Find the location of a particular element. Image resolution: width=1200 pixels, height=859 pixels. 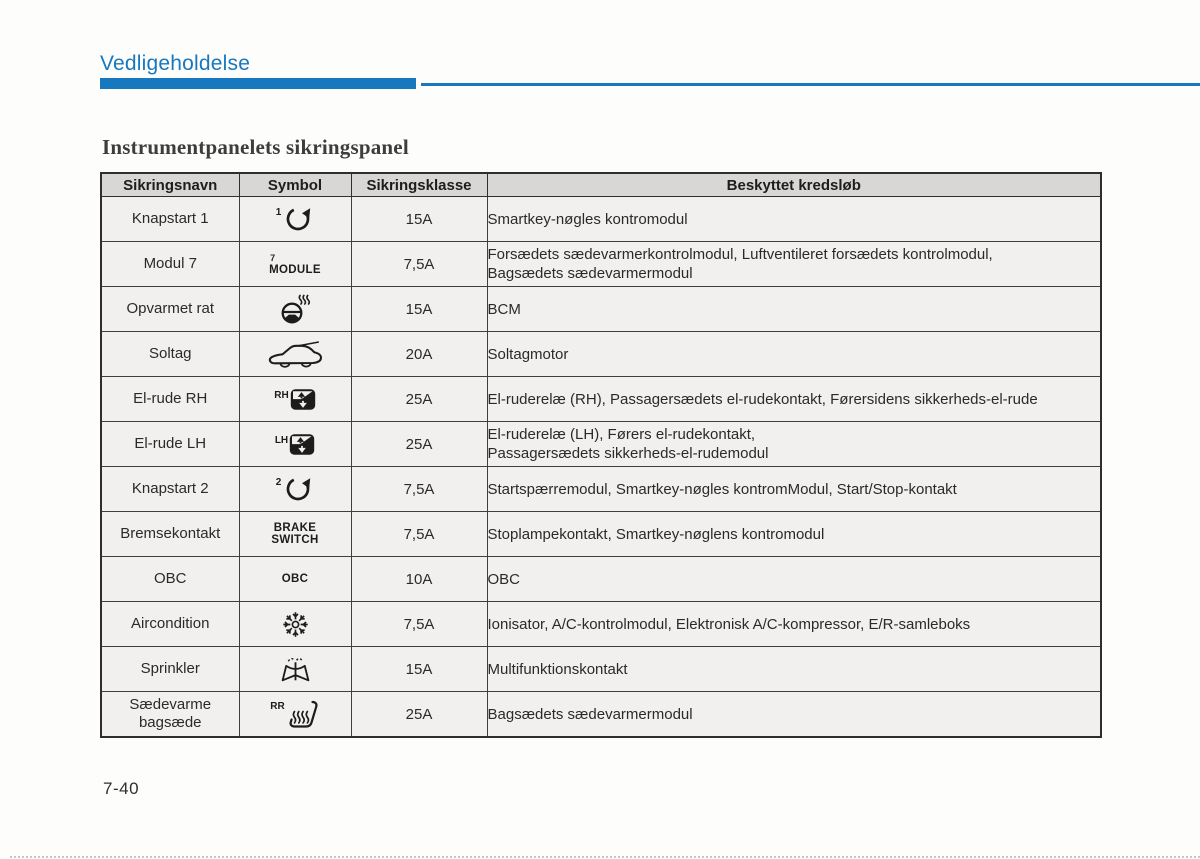

circuit-cell: Bagsædets sædevarmermodul is located at coordinates (794, 714).